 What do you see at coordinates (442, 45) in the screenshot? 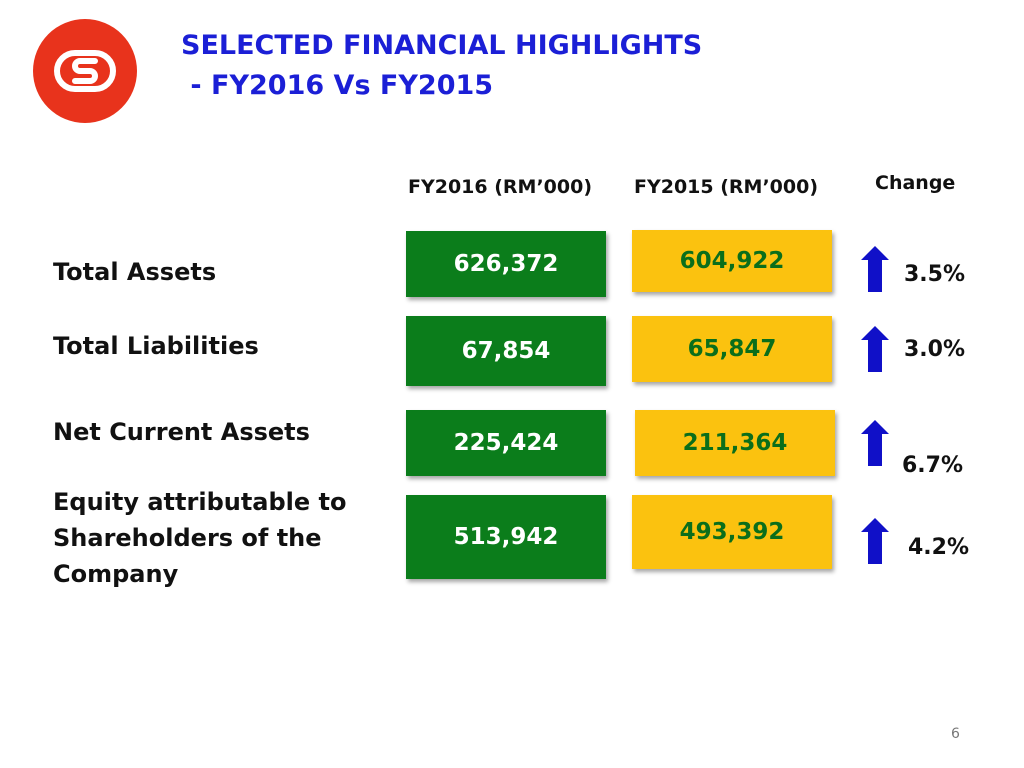
I see `title-line-1: SELECTED FINANCIAL HIGHLIGHTS` at bounding box center [442, 45].